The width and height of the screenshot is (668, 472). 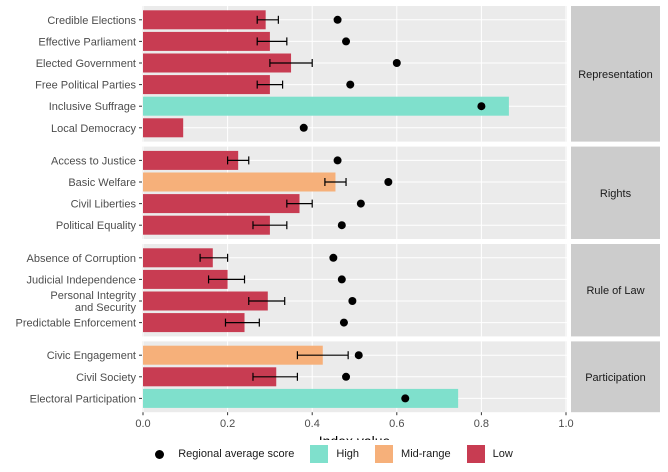 I want to click on legend-item-regional: Regional average score, so click(x=224, y=454).